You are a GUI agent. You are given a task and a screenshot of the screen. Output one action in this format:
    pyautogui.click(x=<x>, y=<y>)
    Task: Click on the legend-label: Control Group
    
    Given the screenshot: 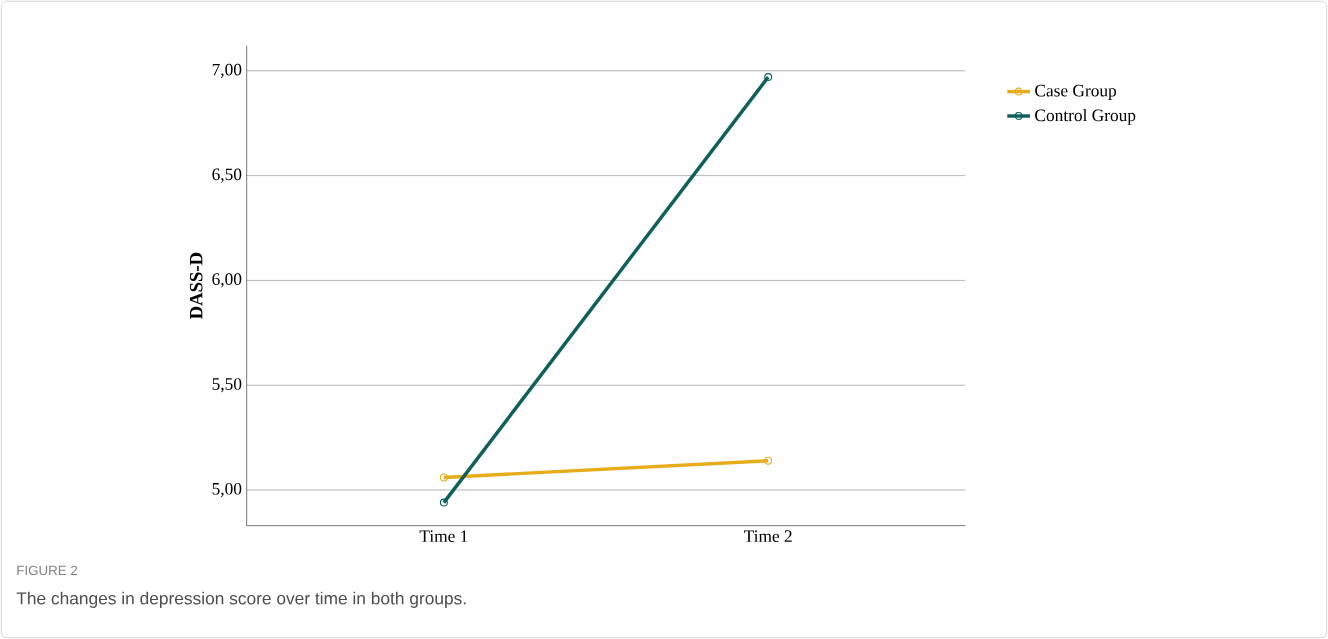 What is the action you would take?
    pyautogui.click(x=1085, y=117)
    